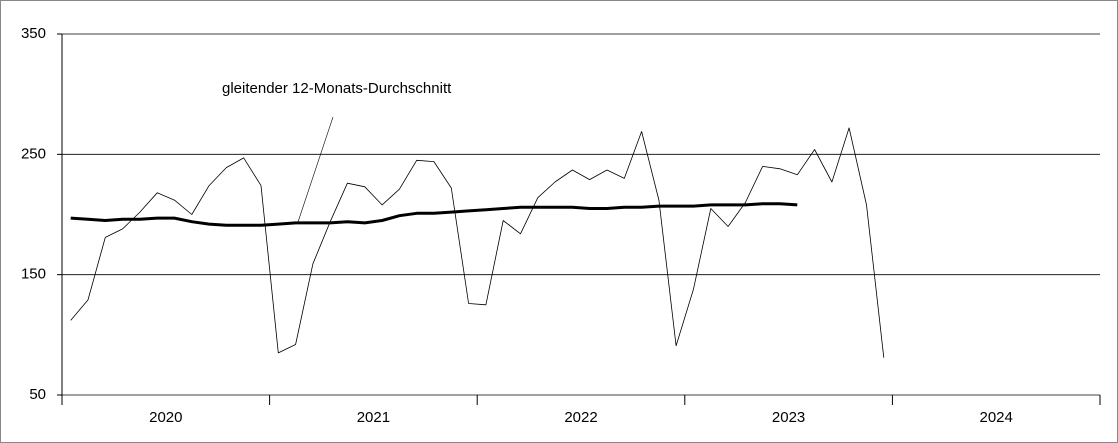 The image size is (1118, 443). What do you see at coordinates (315, 169) in the screenshot?
I see `annotation-leader` at bounding box center [315, 169].